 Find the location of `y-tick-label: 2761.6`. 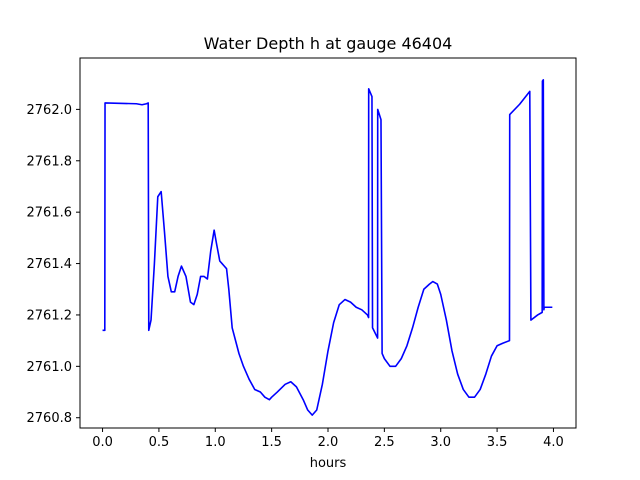

y-tick-label: 2761.6 is located at coordinates (50, 213).